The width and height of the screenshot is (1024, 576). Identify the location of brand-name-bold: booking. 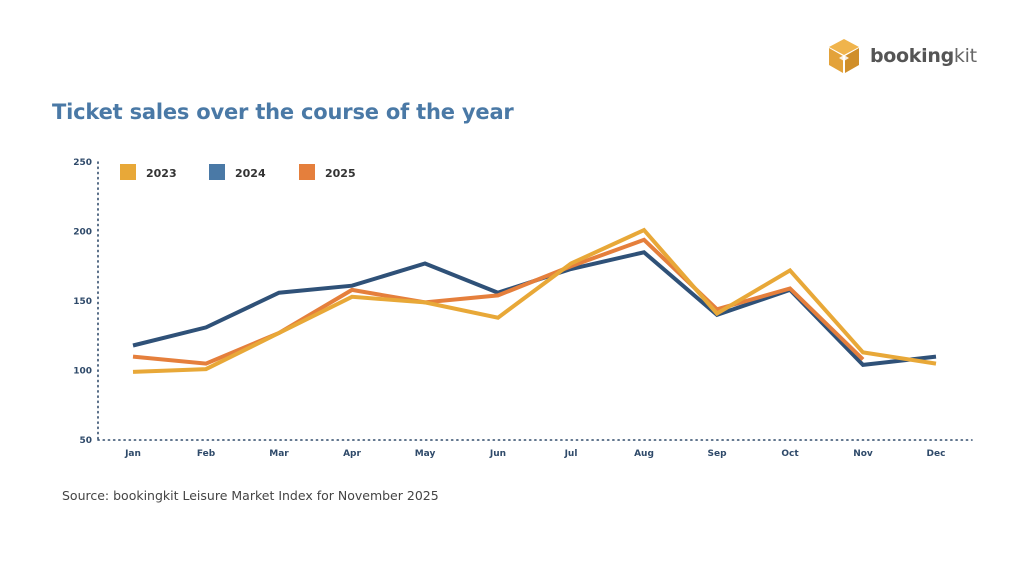
(912, 56).